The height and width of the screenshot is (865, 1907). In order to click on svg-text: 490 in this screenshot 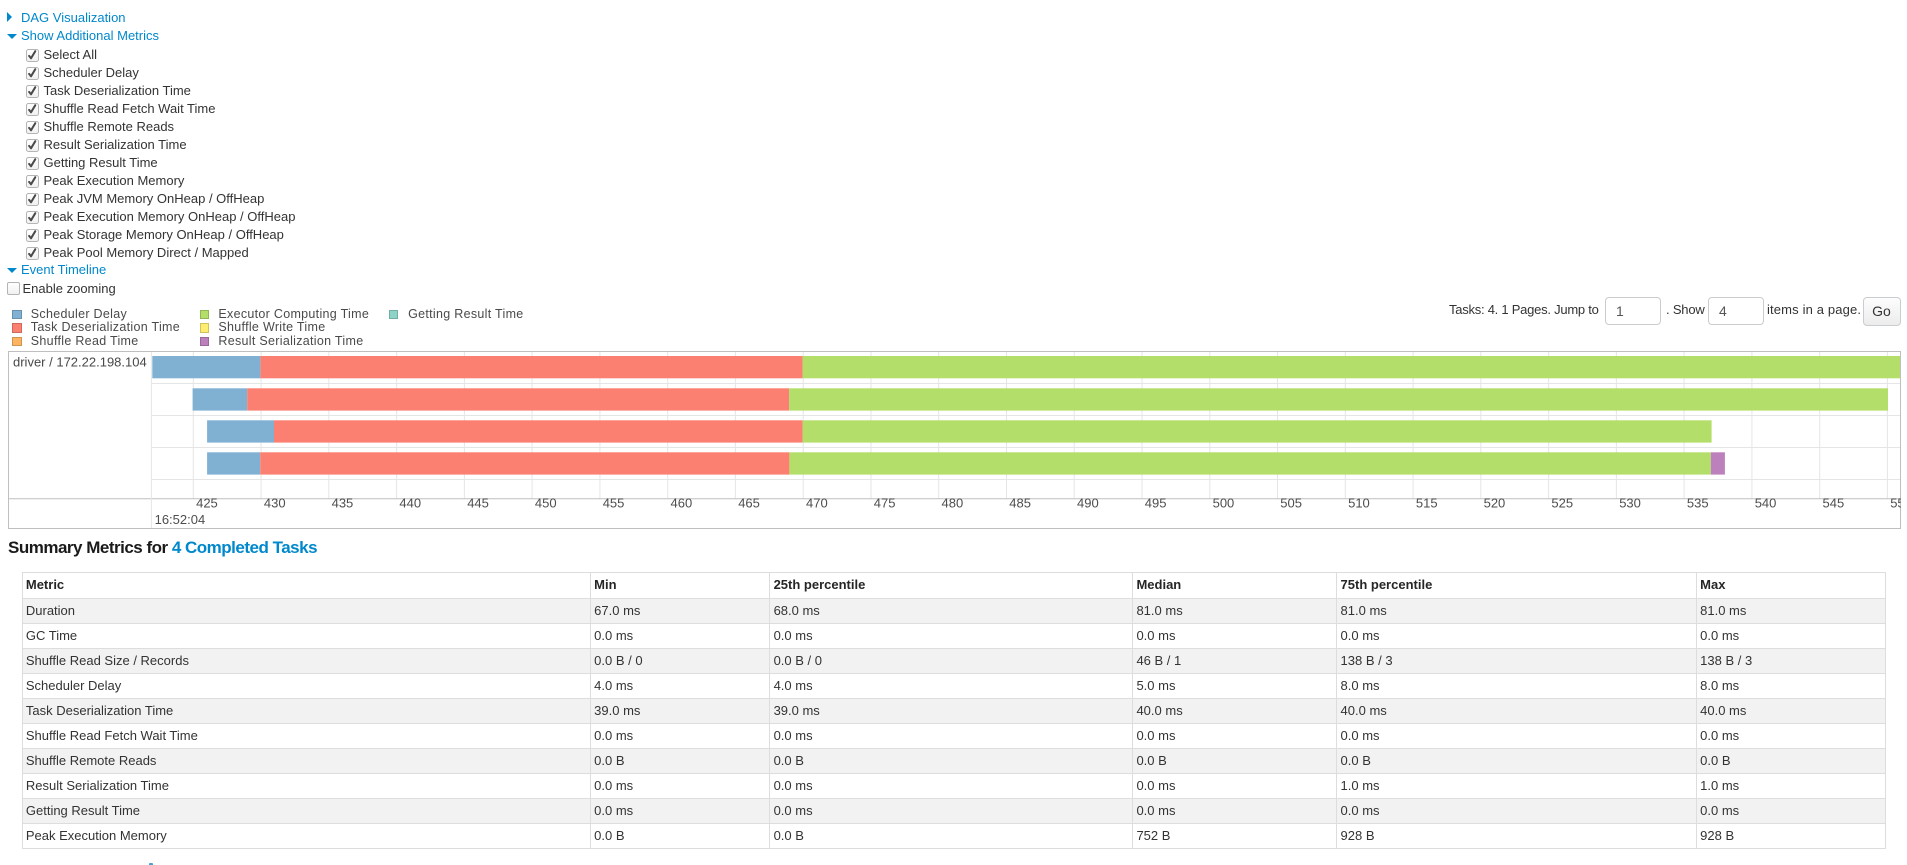, I will do `click(1088, 503)`.